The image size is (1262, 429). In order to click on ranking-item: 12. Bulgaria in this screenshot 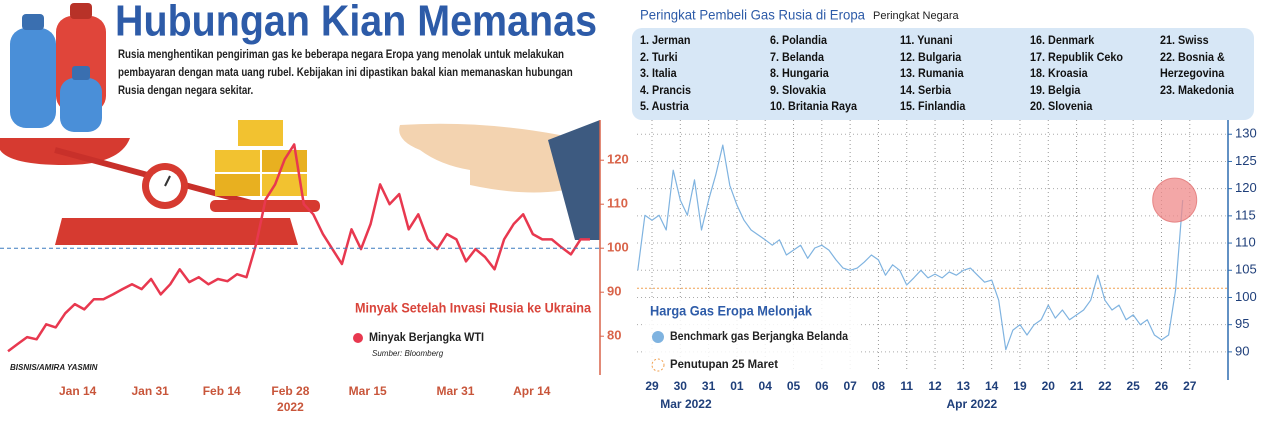, I will do `click(931, 56)`.